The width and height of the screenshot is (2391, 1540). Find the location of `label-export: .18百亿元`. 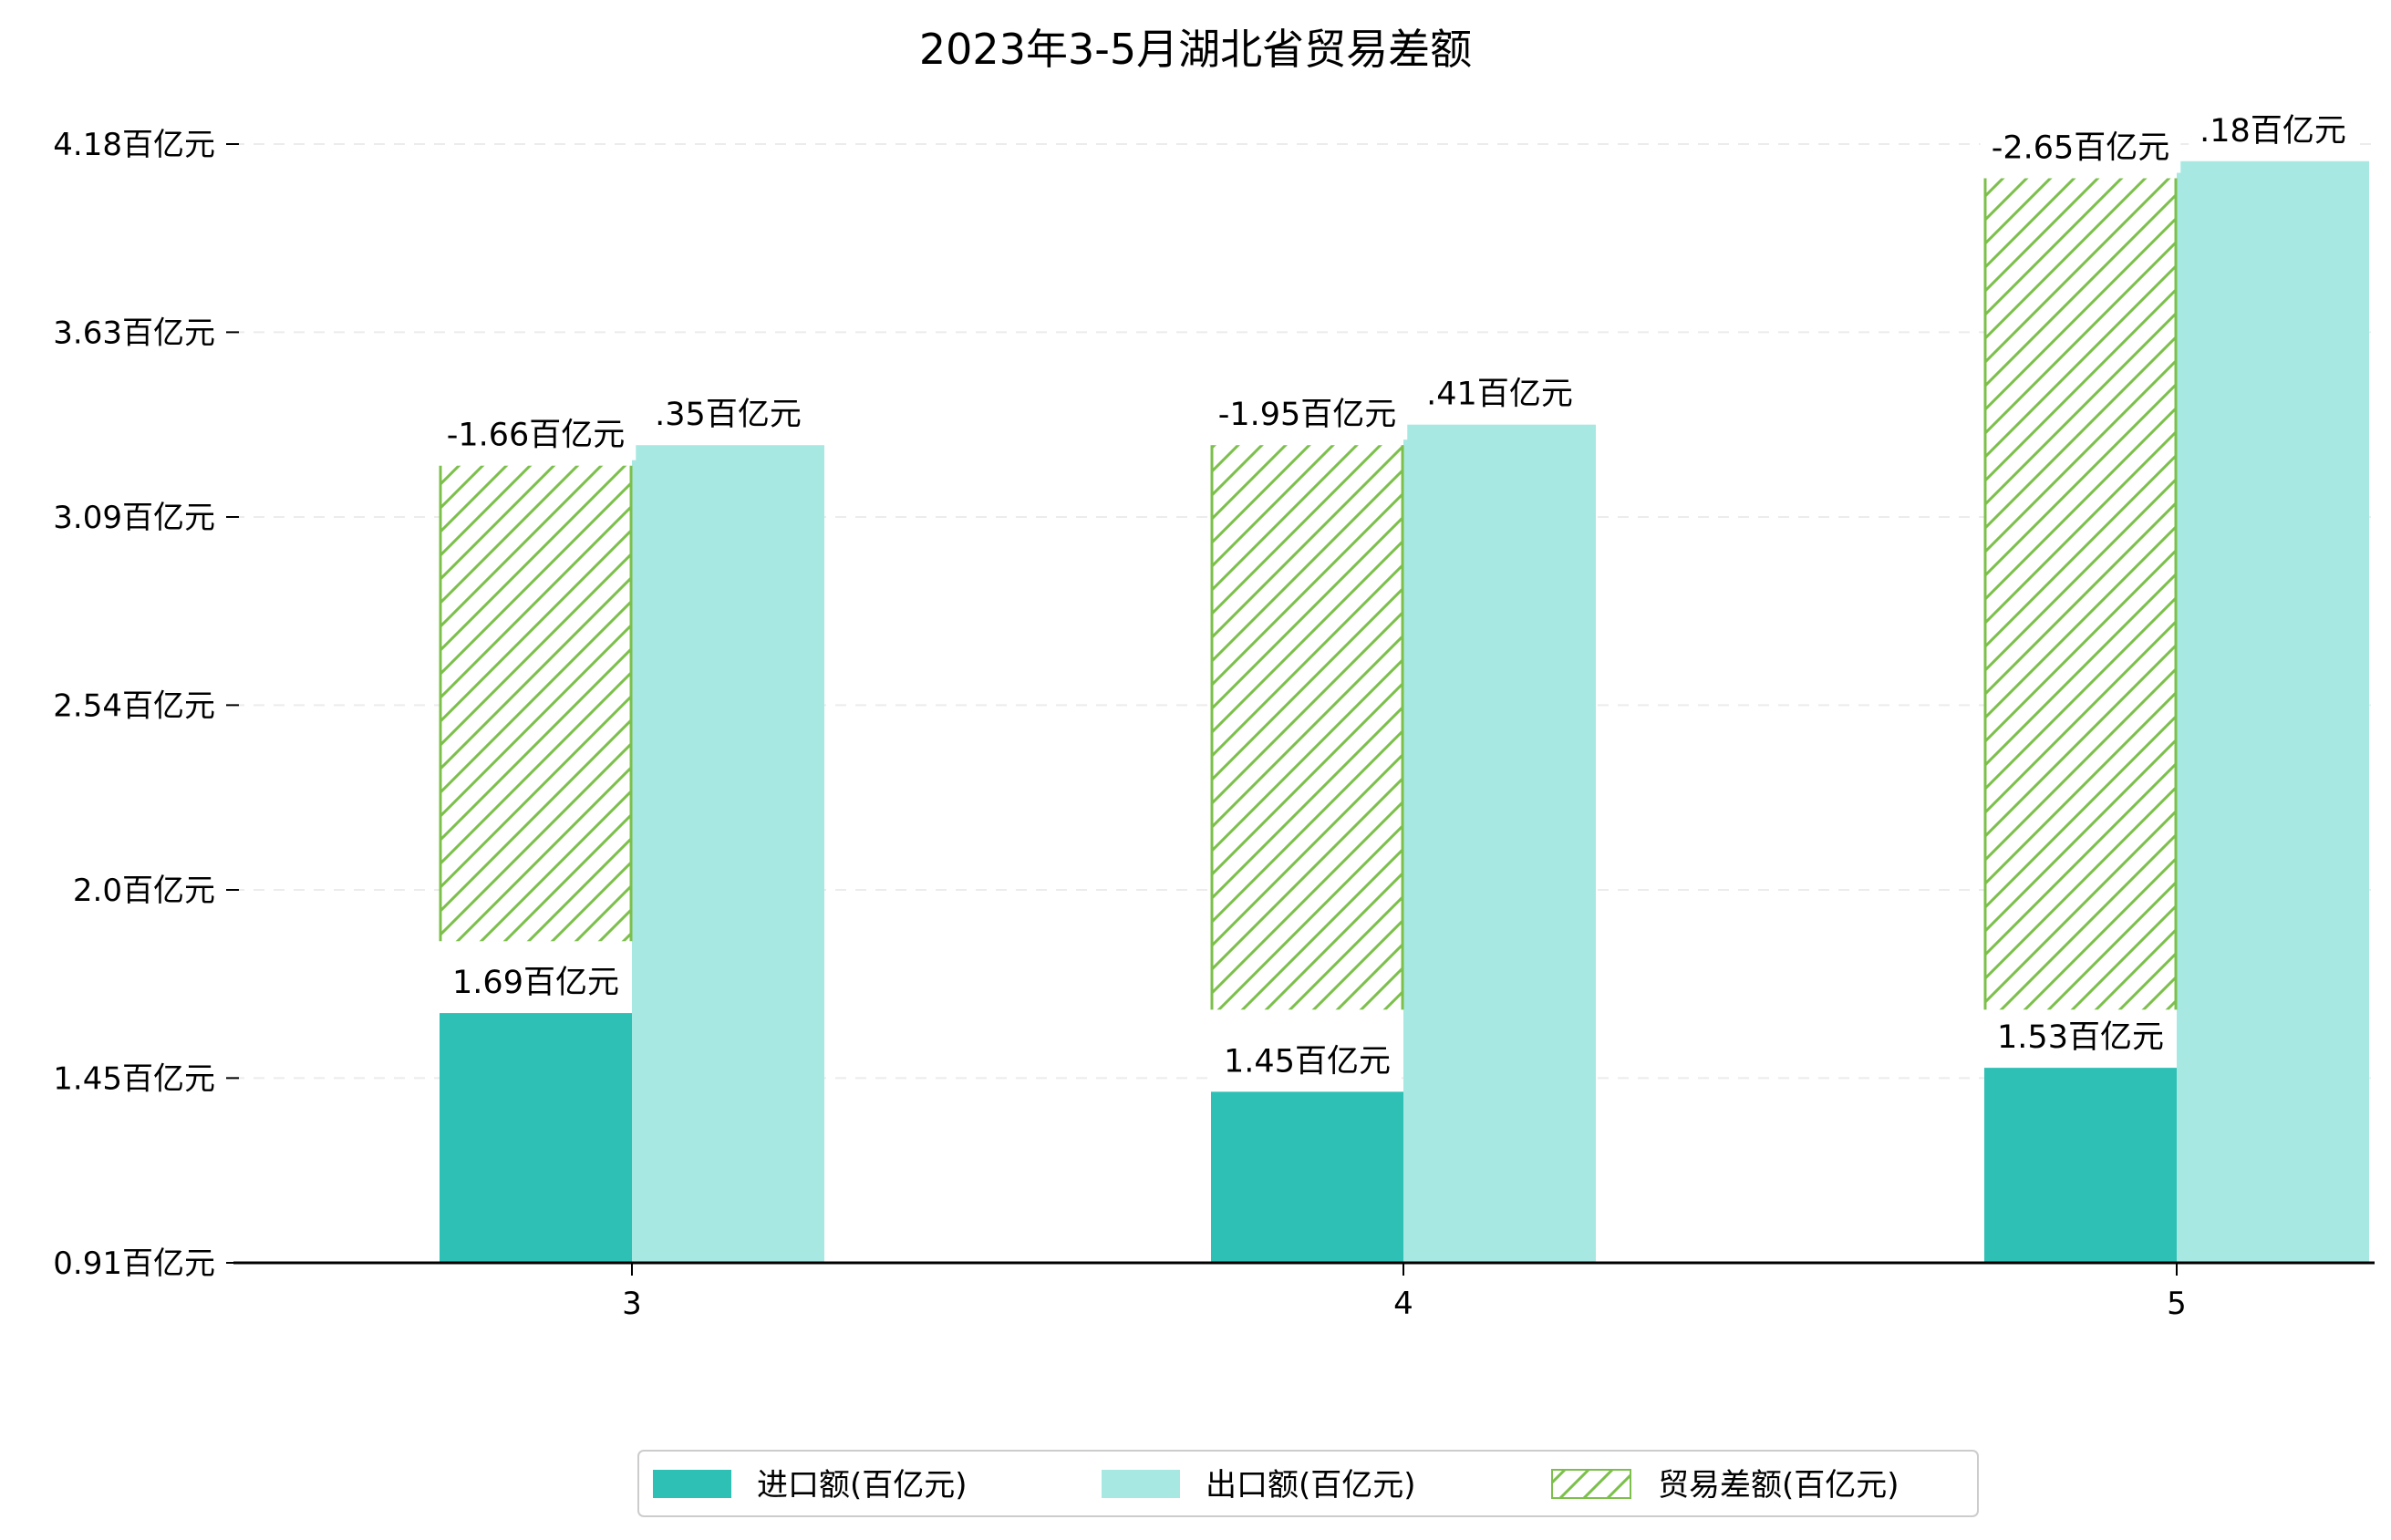

label-export: .18百亿元 is located at coordinates (2273, 131).